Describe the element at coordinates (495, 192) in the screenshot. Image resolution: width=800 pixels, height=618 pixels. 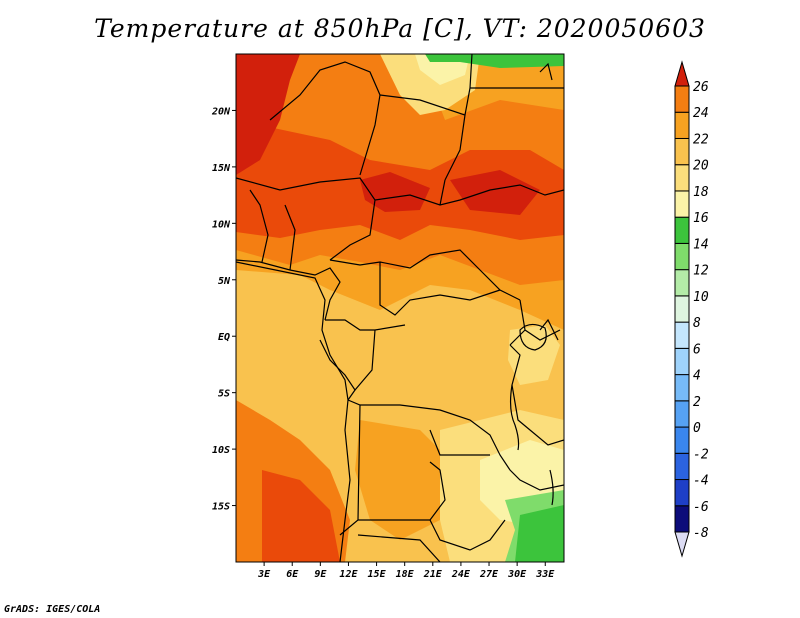
I see `field-band-26-sudan` at that location.